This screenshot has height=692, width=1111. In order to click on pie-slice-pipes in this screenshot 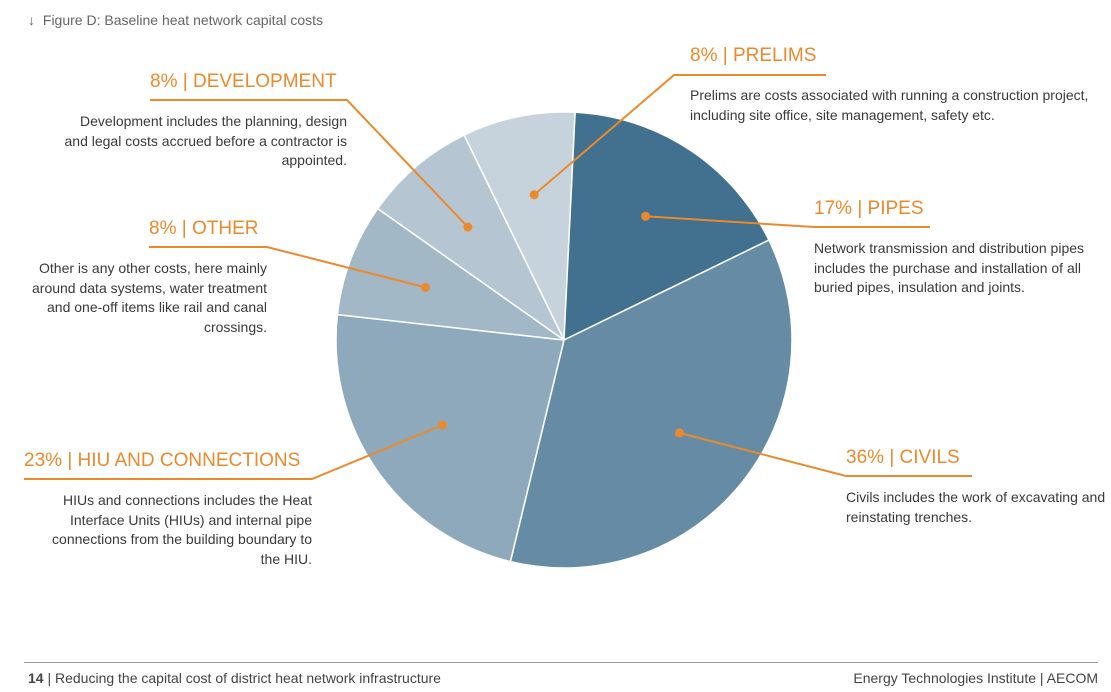, I will do `click(666, 226)`.